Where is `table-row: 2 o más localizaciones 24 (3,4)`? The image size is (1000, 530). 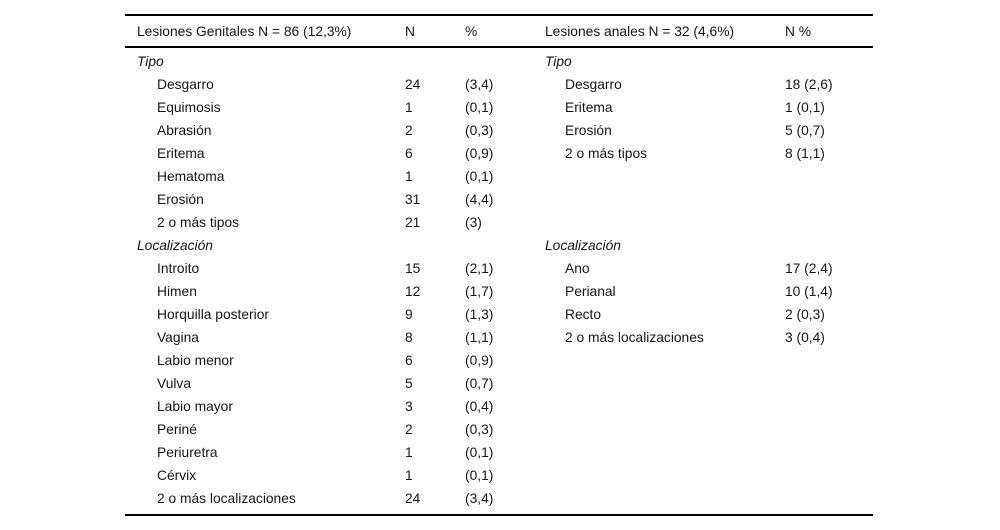
table-row: 2 o más localizaciones 24 (3,4) is located at coordinates (499, 498).